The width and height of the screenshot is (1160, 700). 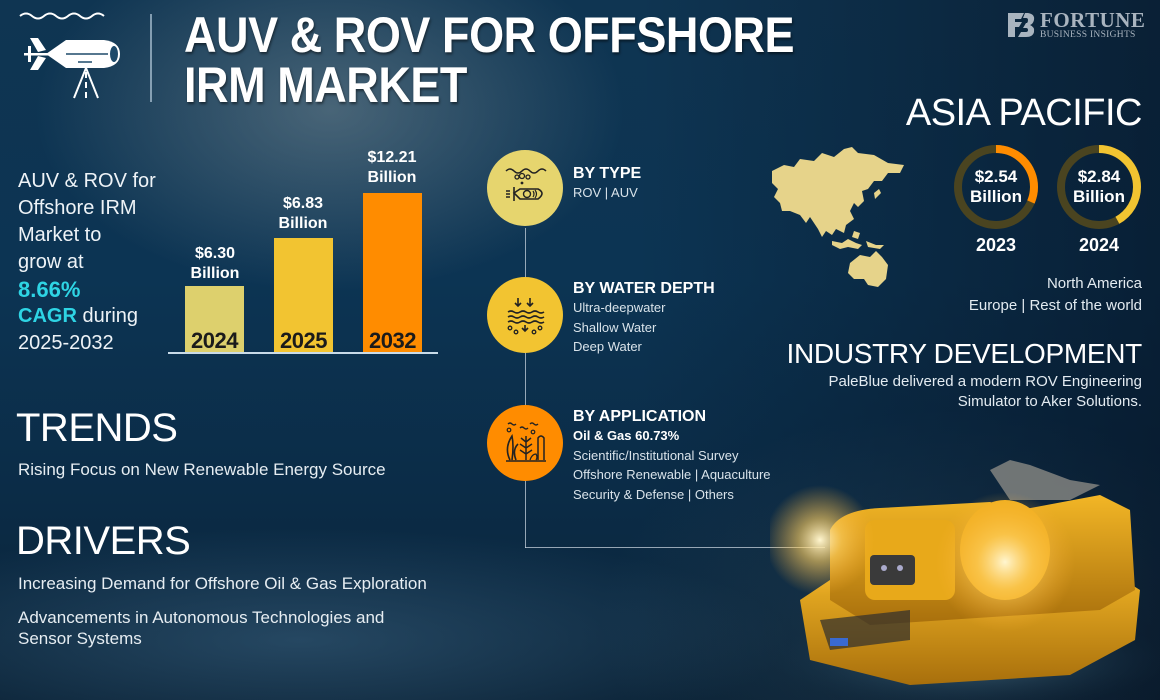 I want to click on ring-year: 2024, so click(x=1099, y=245).